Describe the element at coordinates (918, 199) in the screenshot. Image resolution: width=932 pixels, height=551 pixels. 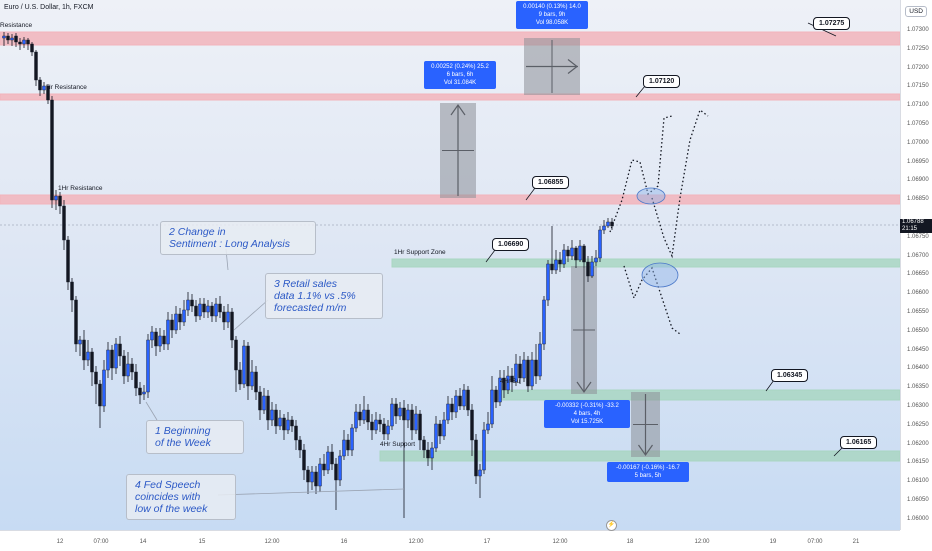
I see `price-tick: 1.06850` at that location.